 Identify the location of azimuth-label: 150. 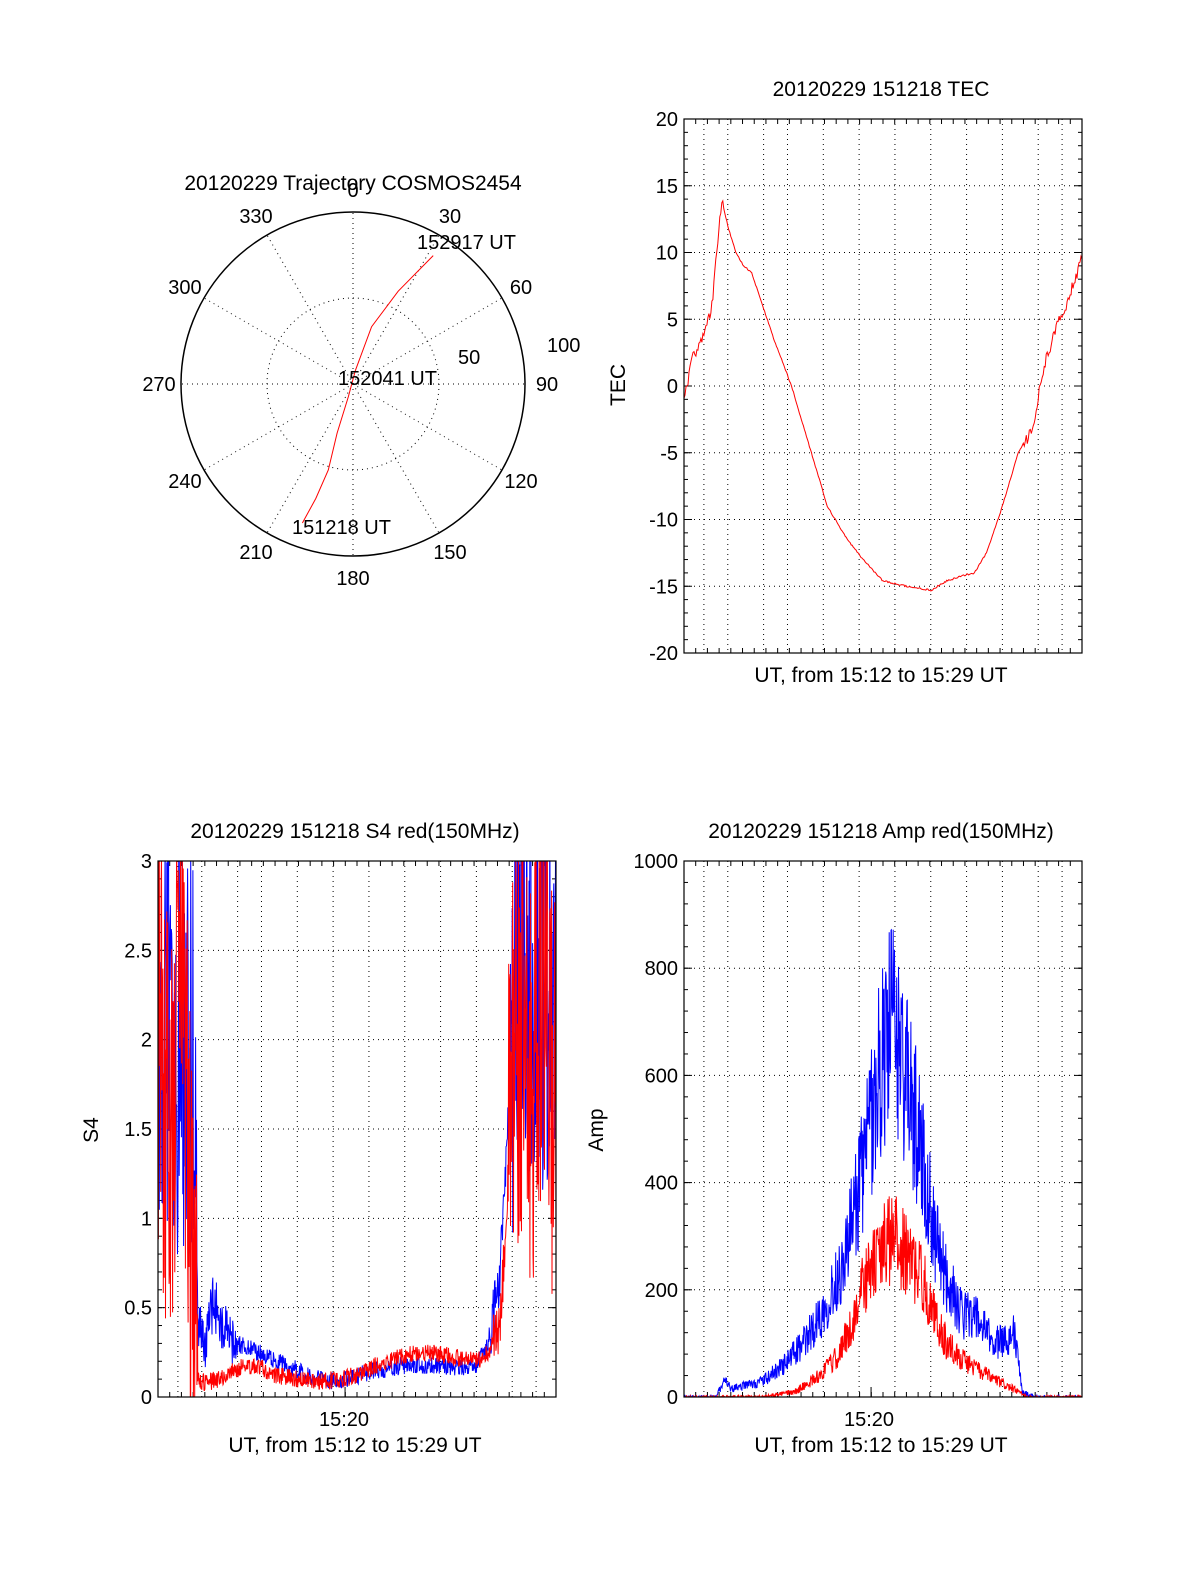
(449, 553).